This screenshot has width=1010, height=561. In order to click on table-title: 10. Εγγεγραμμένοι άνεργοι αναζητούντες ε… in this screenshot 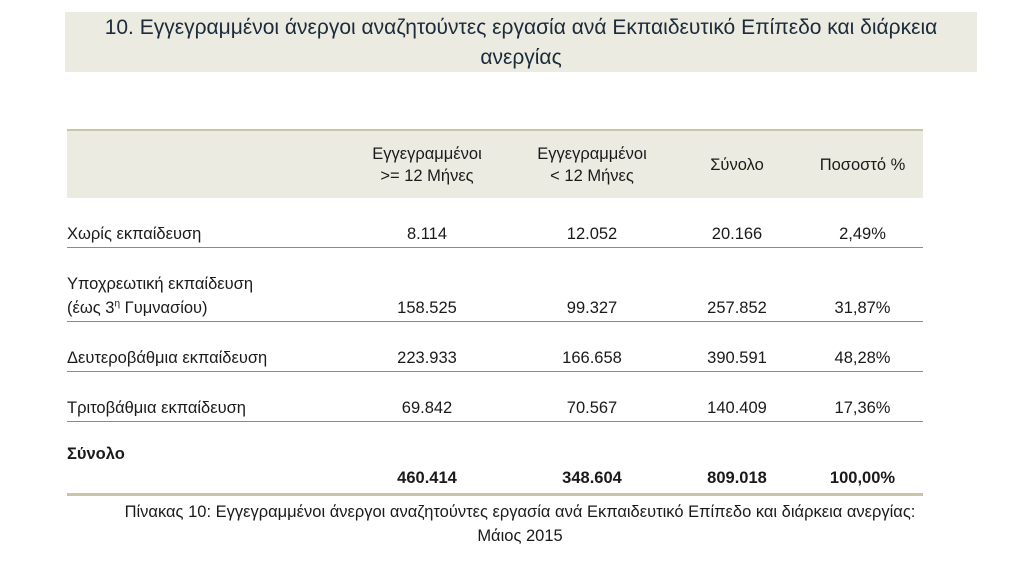, I will do `click(521, 42)`.